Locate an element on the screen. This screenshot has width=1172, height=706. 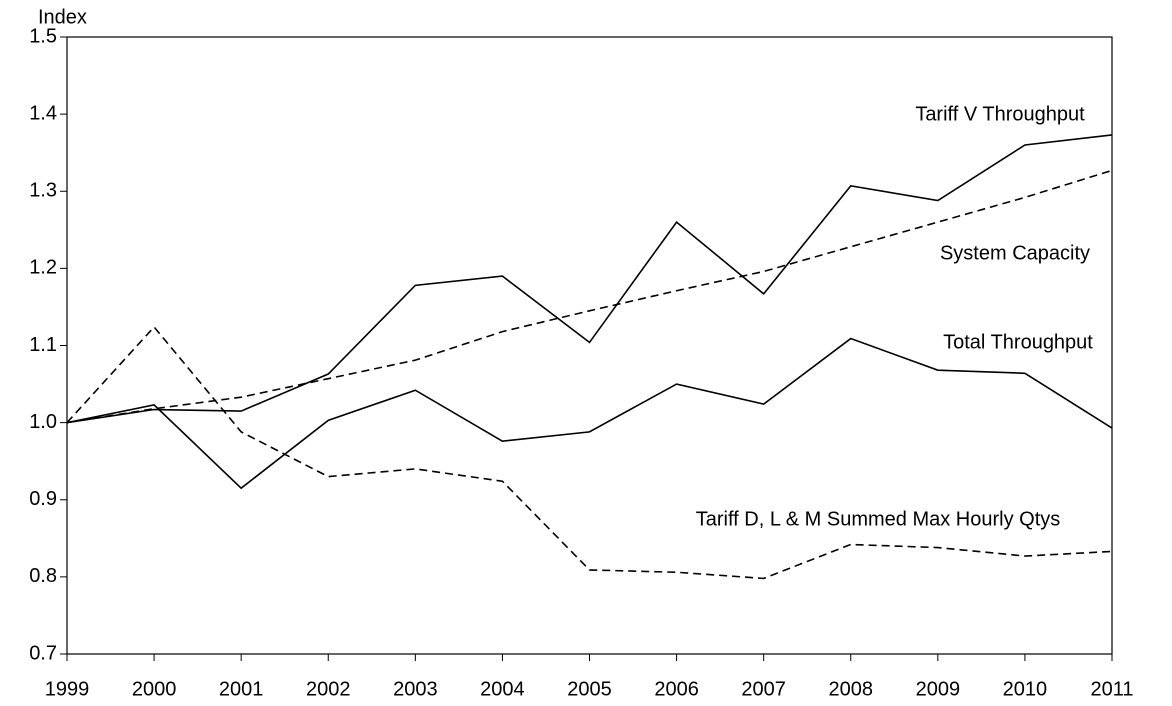
series-label: Tariff V Throughput is located at coordinates (1000, 114).